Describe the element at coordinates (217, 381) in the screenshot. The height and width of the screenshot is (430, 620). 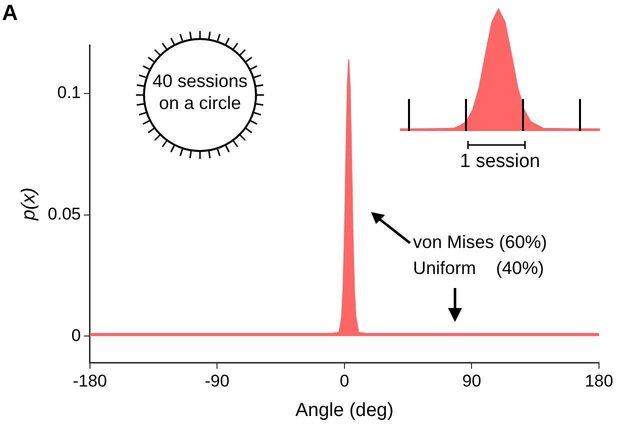
I see `x-tick-label: -90` at that location.